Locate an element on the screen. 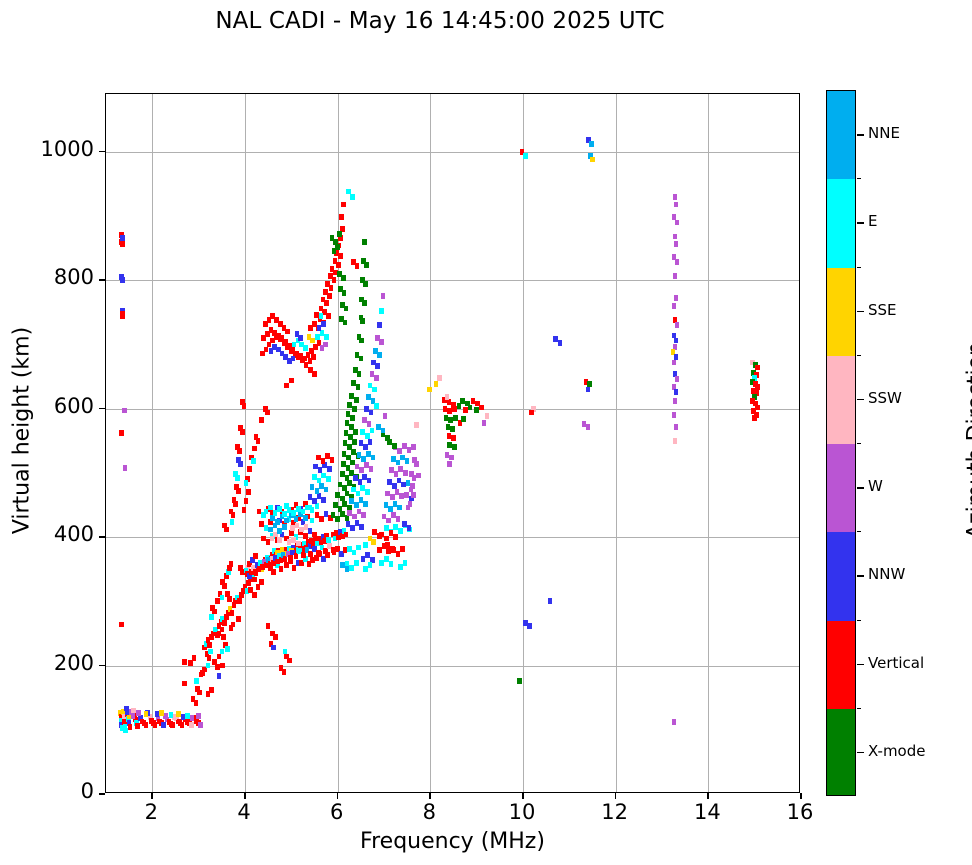 This screenshot has width=972, height=865. y-tick-mark is located at coordinates (102, 408).